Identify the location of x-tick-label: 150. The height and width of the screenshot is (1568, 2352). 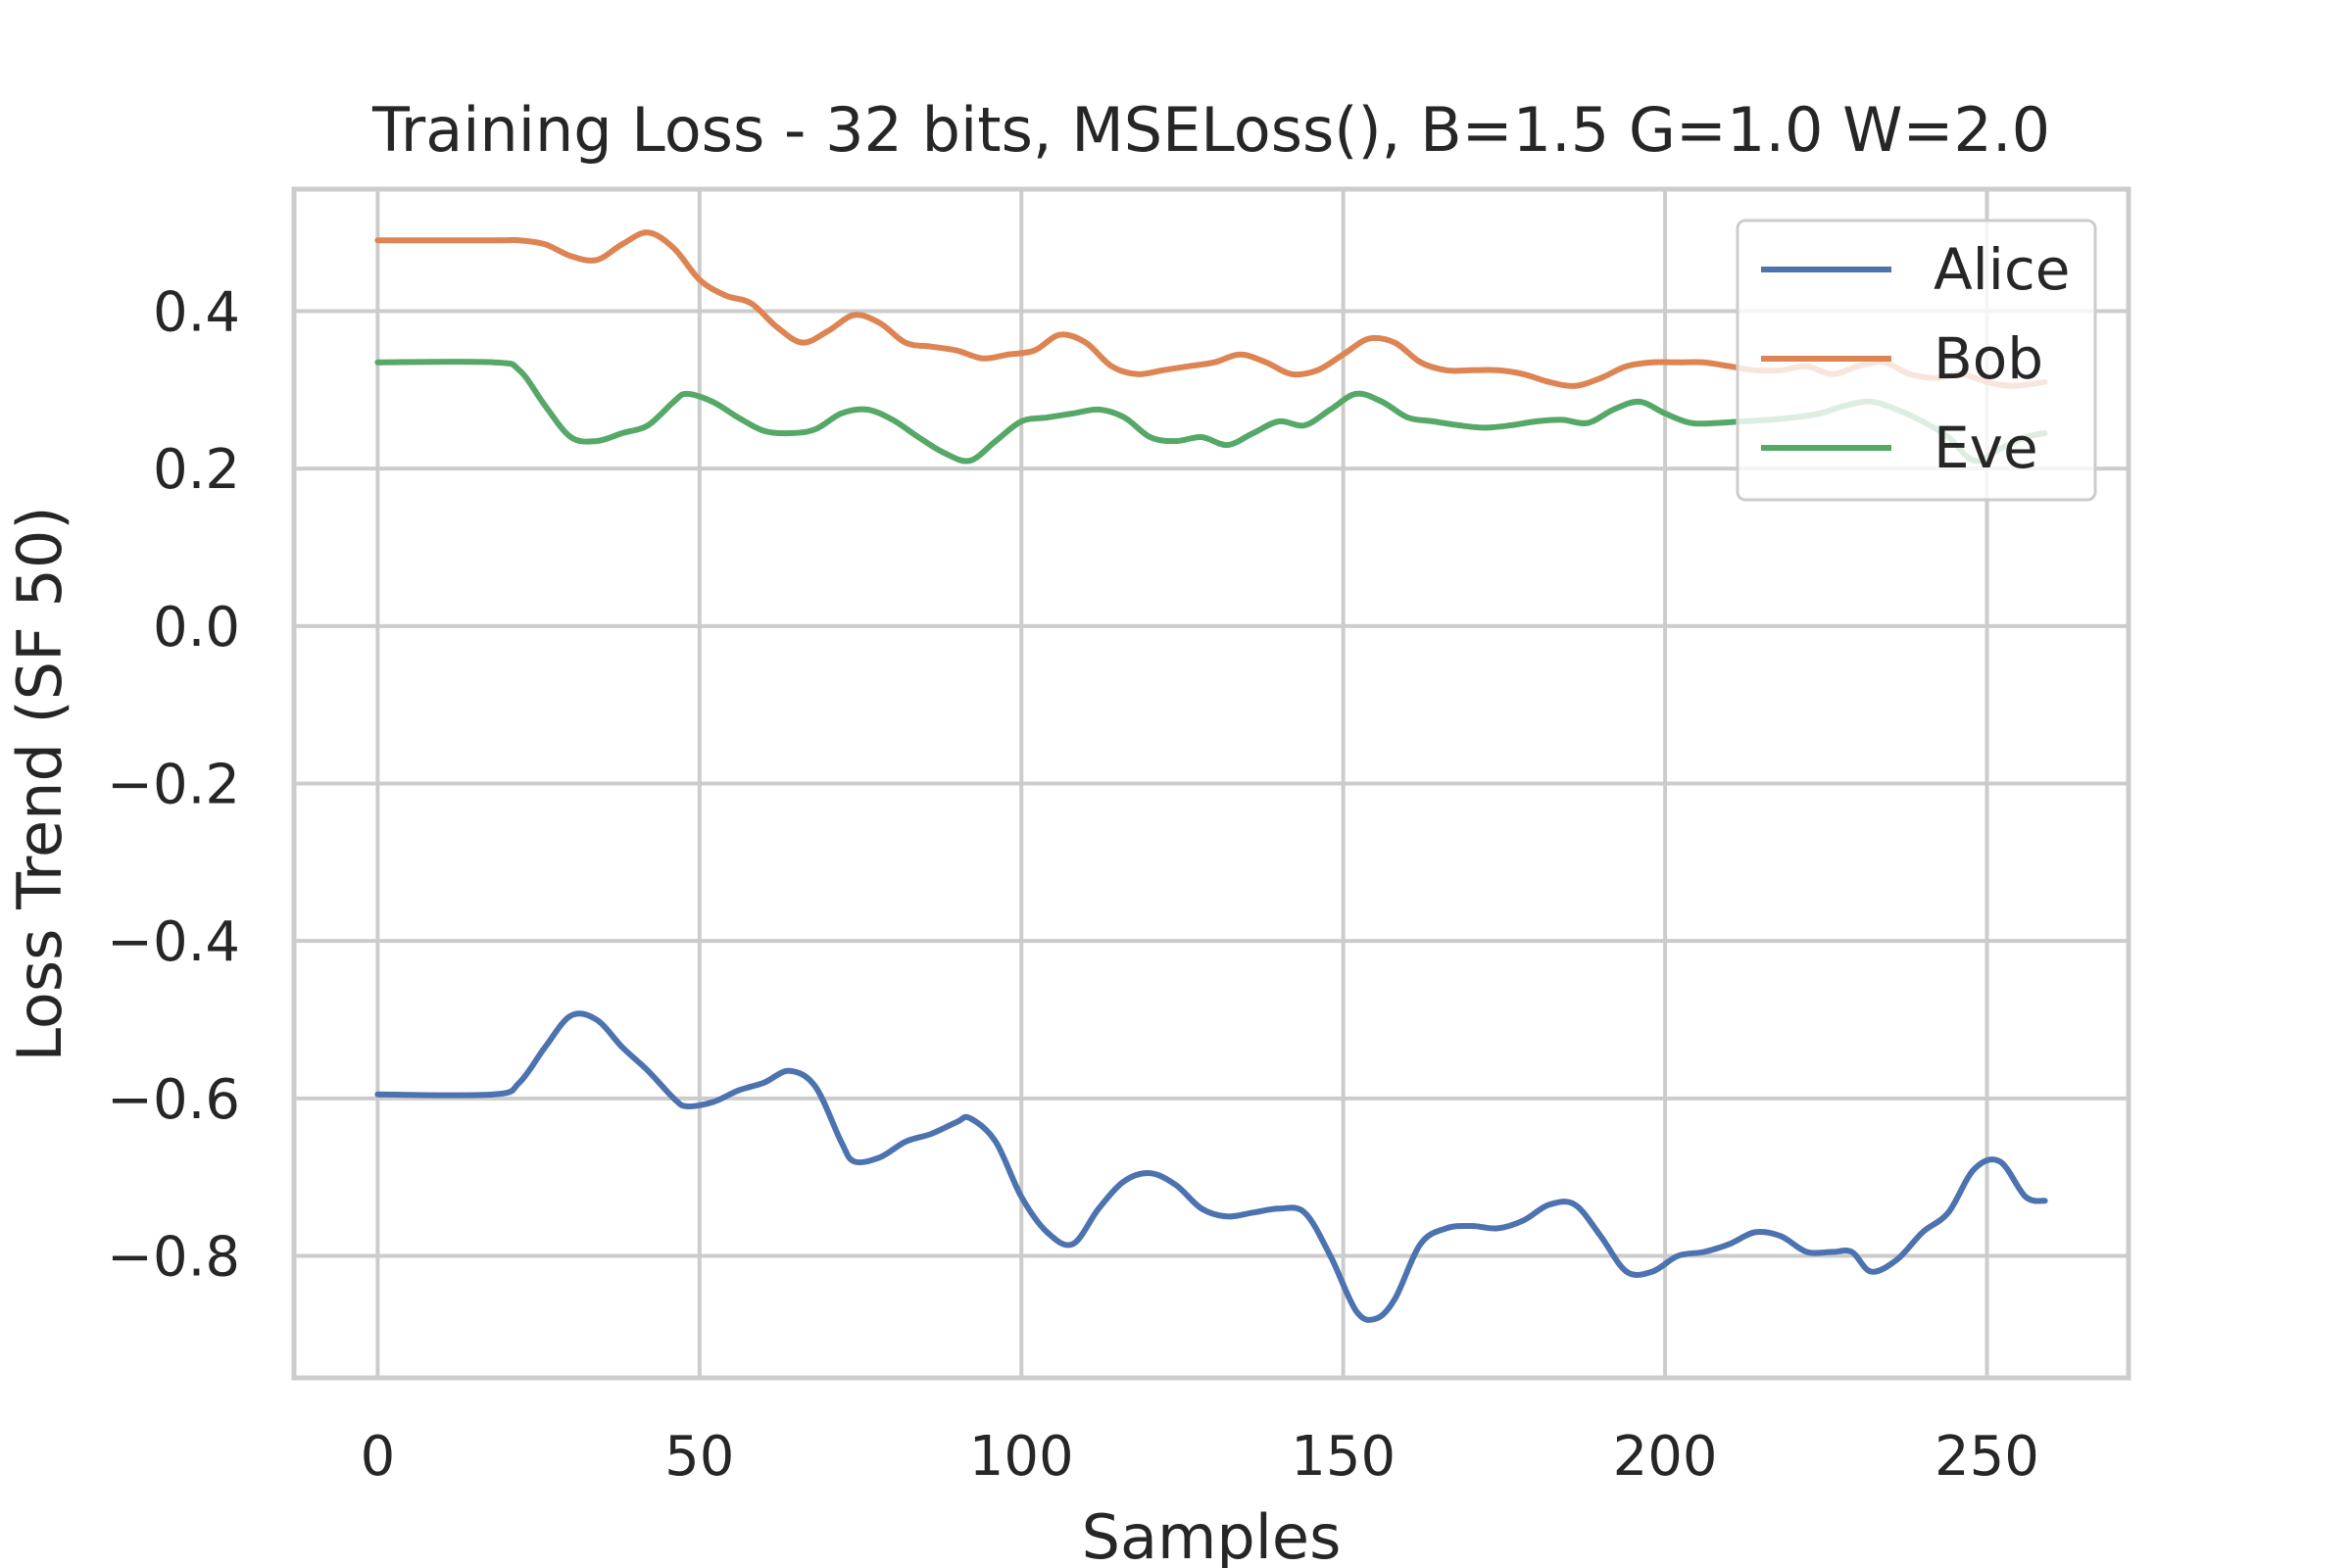
(1343, 1457).